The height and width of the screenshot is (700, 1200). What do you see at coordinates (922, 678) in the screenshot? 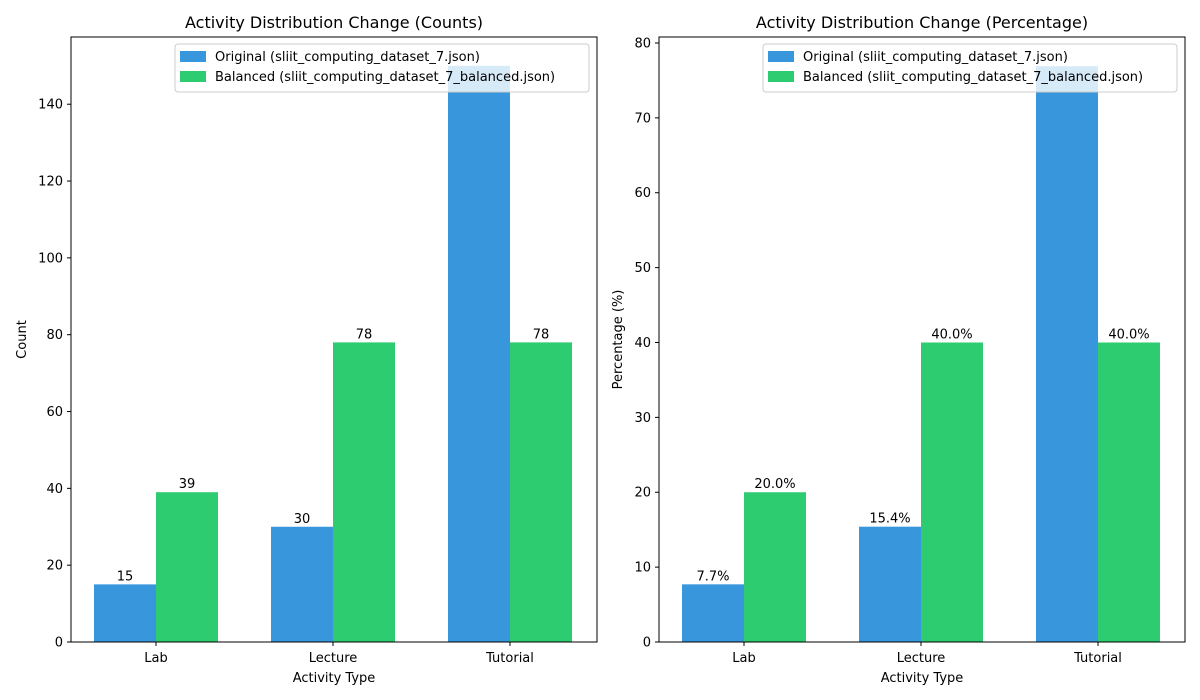
I see `percentage-x-axis-label: Activity Type` at bounding box center [922, 678].